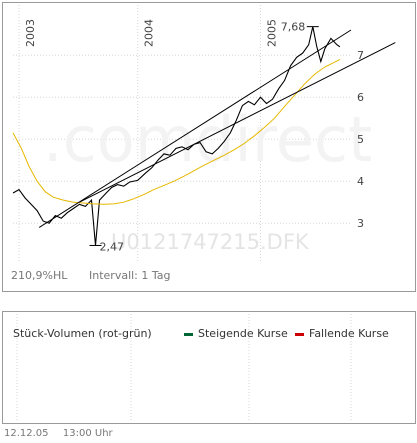  Describe the element at coordinates (360, 181) in the screenshot. I see `y-tick-label: 4` at that location.